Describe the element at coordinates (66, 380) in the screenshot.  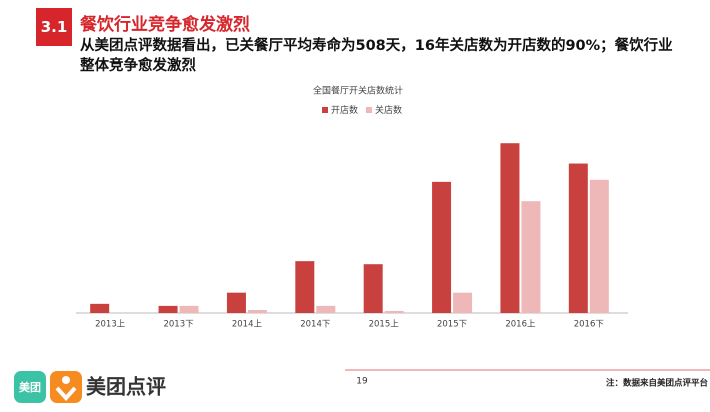
I see `logo-icon-dot` at that location.